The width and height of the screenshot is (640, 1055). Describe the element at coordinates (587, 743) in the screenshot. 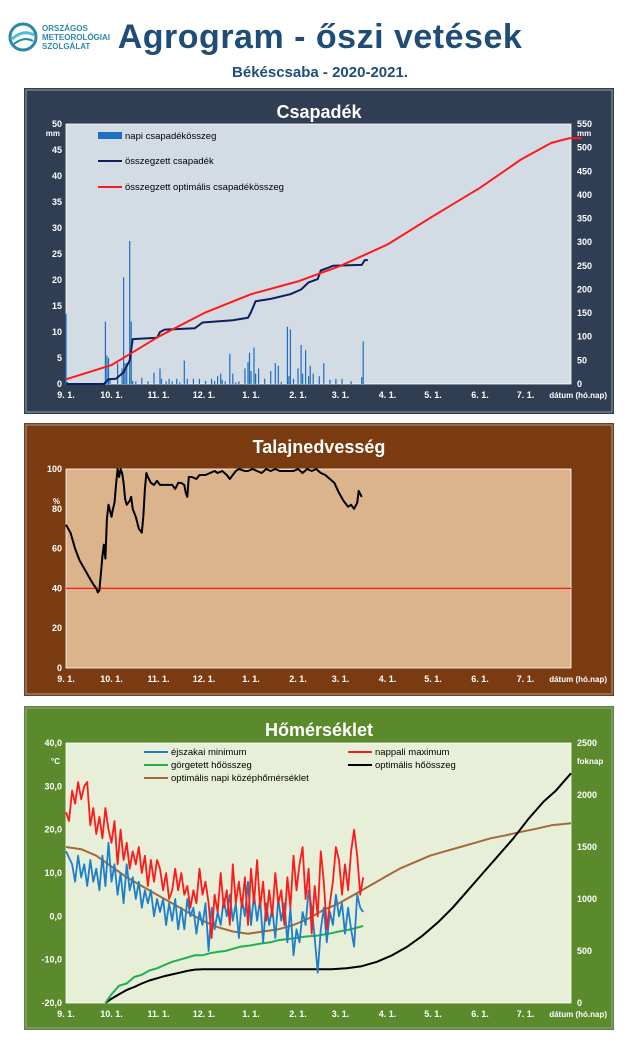

I see `y2-tick-label: 2500` at that location.